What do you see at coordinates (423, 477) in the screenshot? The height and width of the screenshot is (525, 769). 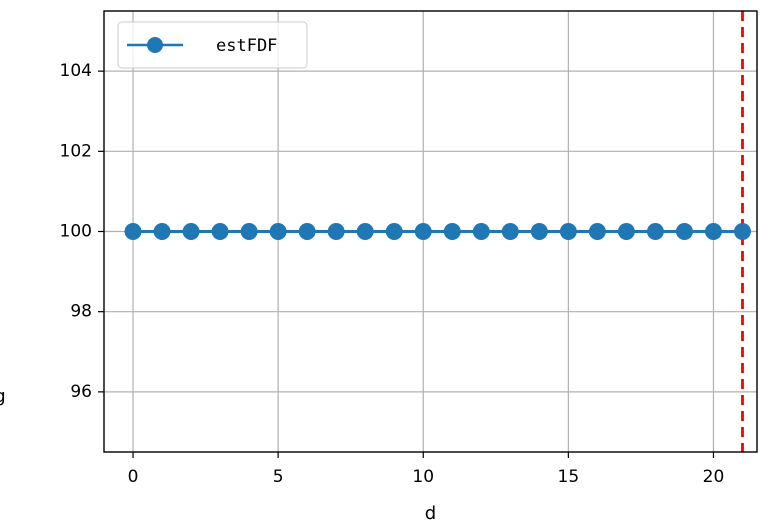 I see `x-tick-label: 10` at bounding box center [423, 477].